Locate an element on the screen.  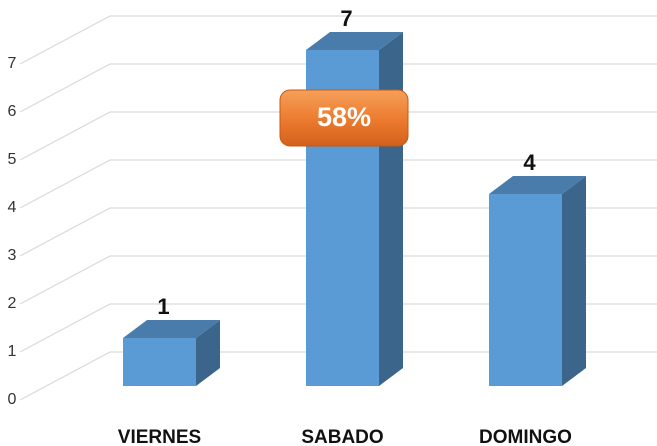
data-label: 7 is located at coordinates (346, 18).